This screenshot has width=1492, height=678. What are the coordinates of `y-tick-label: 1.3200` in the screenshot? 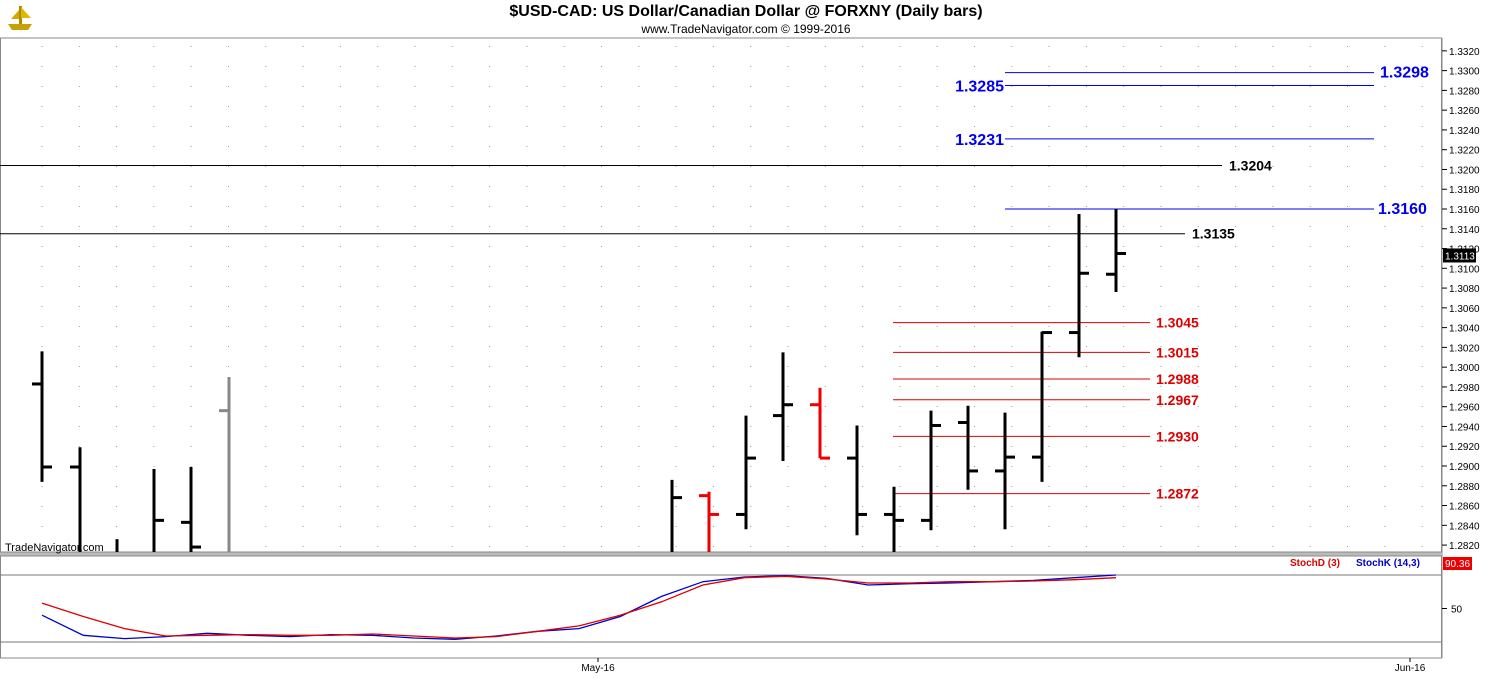 It's located at (1464, 170).